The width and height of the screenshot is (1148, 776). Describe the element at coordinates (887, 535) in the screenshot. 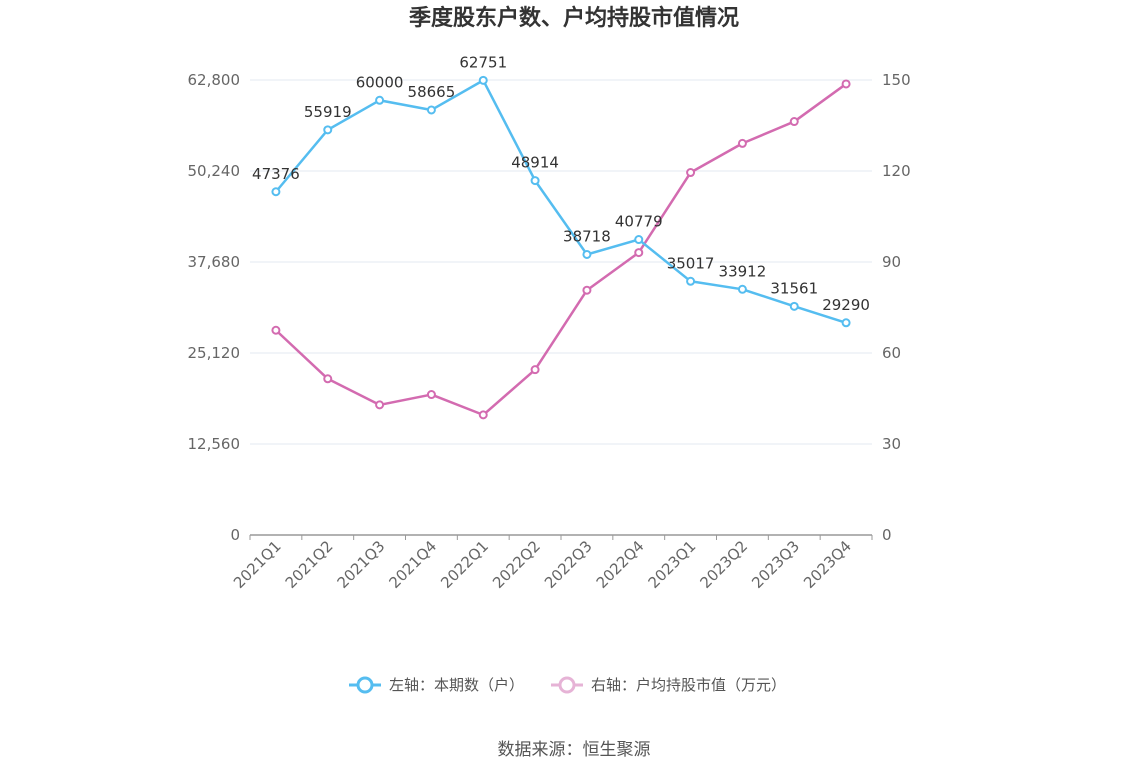

I see `right-tick-label: 0` at that location.